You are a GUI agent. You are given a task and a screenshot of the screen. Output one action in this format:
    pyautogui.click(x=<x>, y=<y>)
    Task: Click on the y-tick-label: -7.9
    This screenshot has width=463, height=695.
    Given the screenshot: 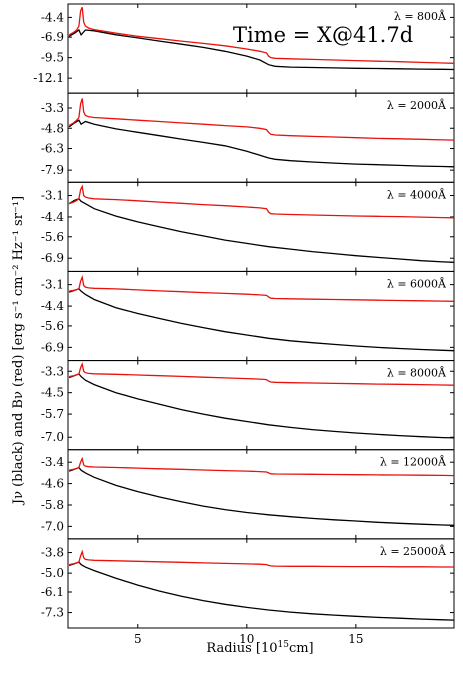 What is the action you would take?
    pyautogui.click(x=52, y=170)
    